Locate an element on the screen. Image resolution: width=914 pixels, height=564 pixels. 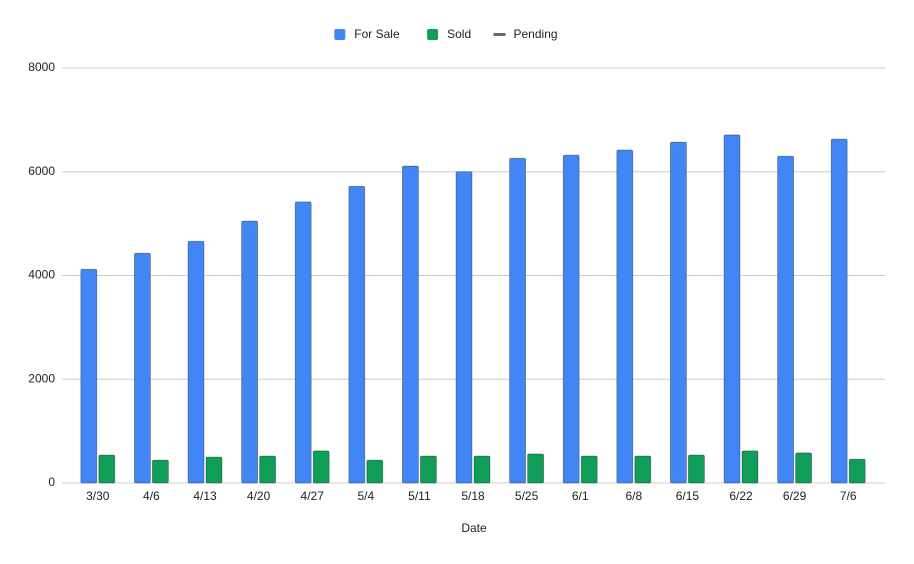
x-tick-label: 6/1 is located at coordinates (580, 496).